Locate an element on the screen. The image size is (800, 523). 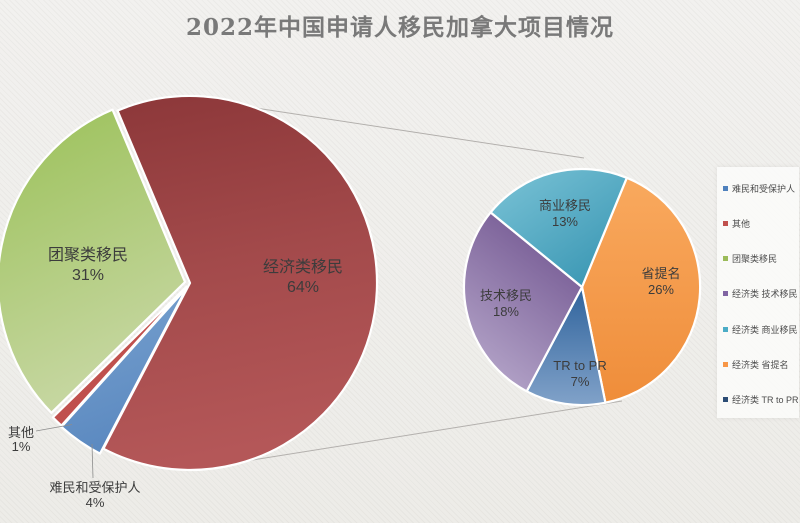
legend-item: 经济类 技术移民 is located at coordinates (761, 294).